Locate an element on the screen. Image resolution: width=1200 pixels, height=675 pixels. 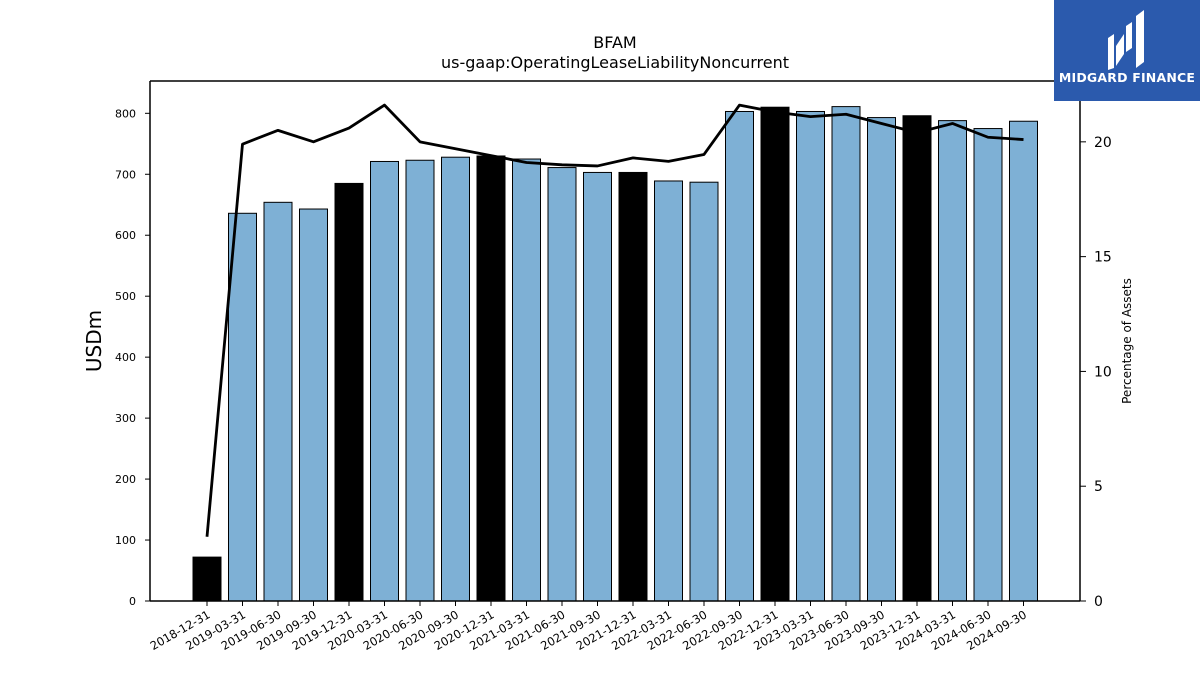
logo-mark-icon is located at coordinates (1126, 40).